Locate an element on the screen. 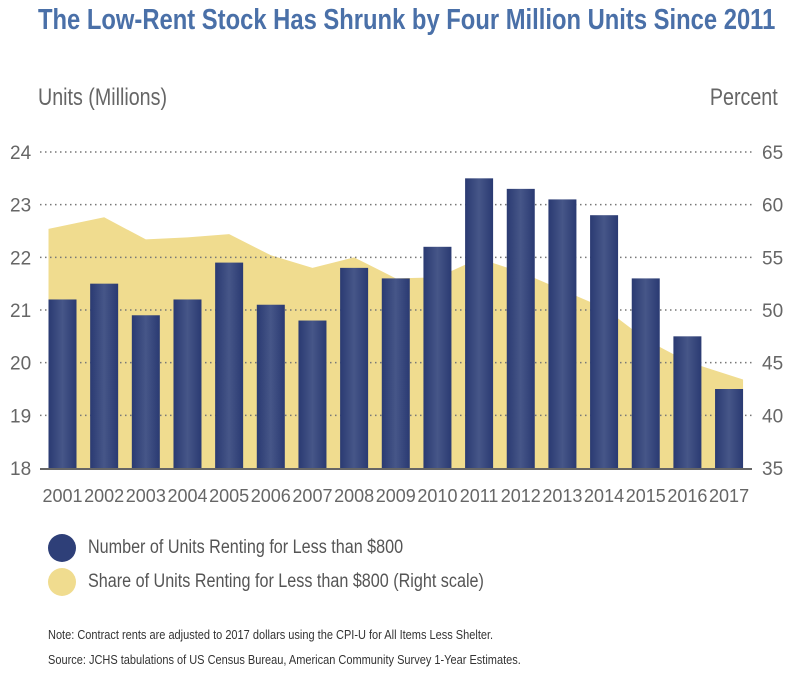 The image size is (796, 683). x-tick: 2014 is located at coordinates (604, 496).